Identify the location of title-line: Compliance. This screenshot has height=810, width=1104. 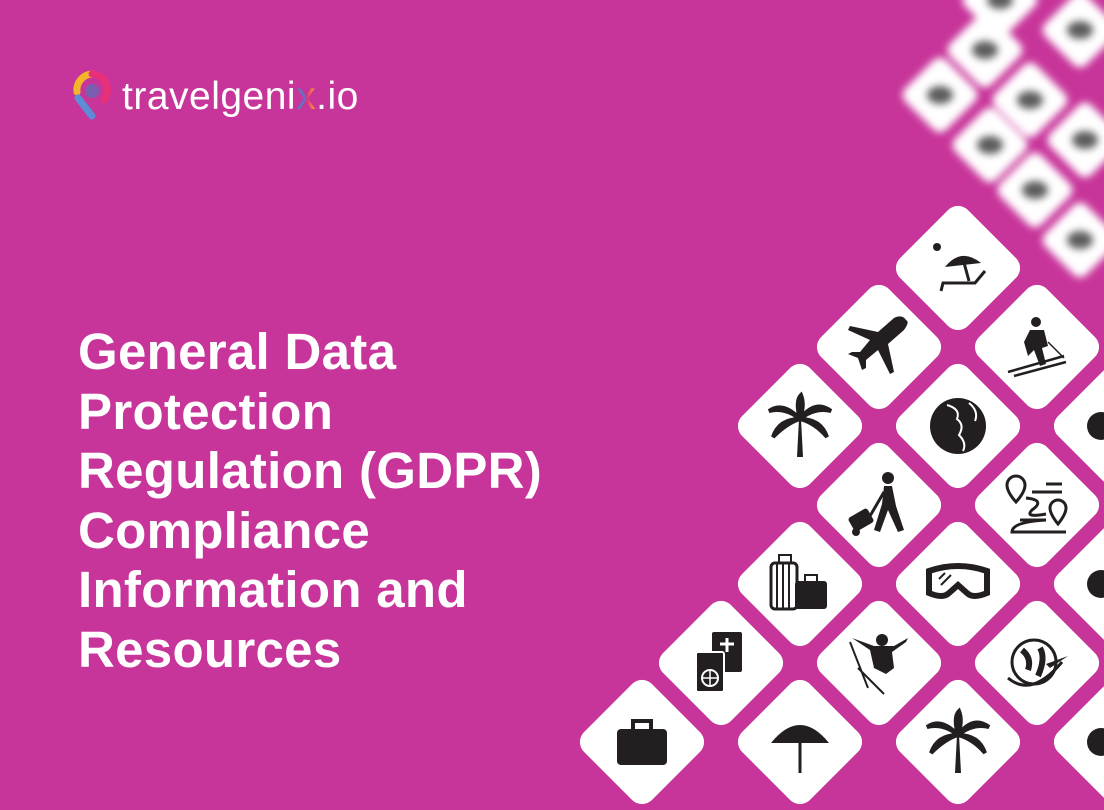
(224, 530).